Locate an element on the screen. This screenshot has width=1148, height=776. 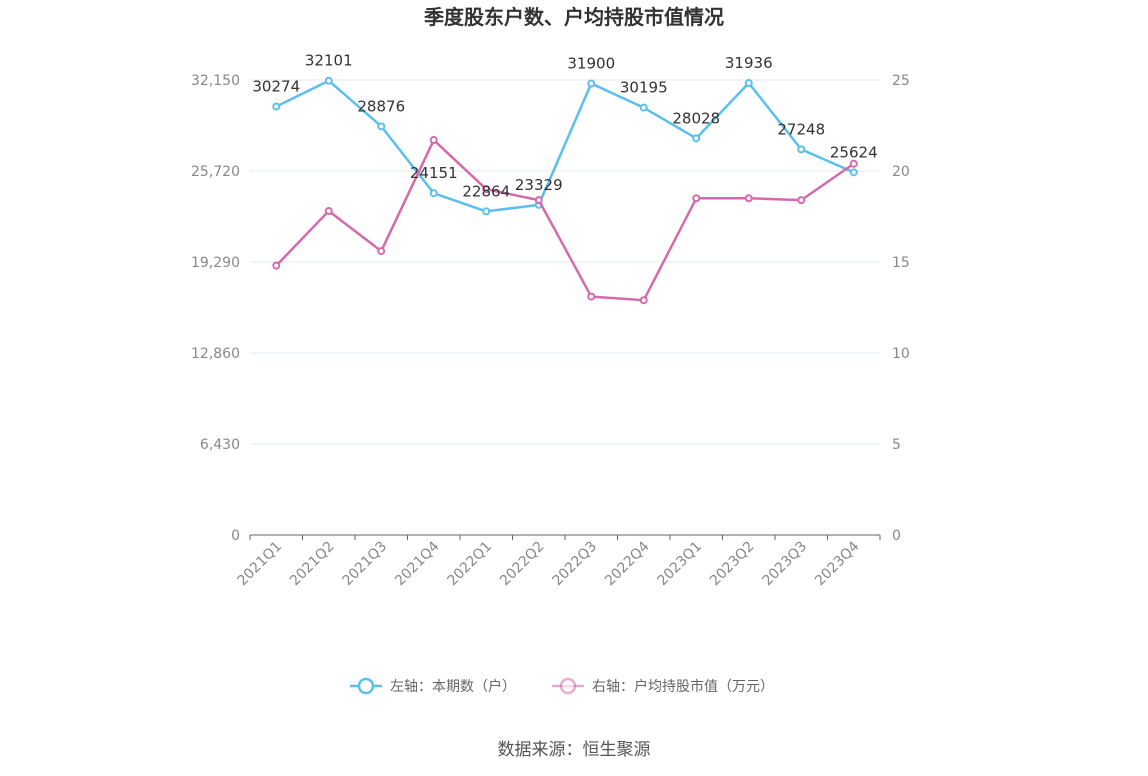
data-label: 25624 is located at coordinates (854, 152).